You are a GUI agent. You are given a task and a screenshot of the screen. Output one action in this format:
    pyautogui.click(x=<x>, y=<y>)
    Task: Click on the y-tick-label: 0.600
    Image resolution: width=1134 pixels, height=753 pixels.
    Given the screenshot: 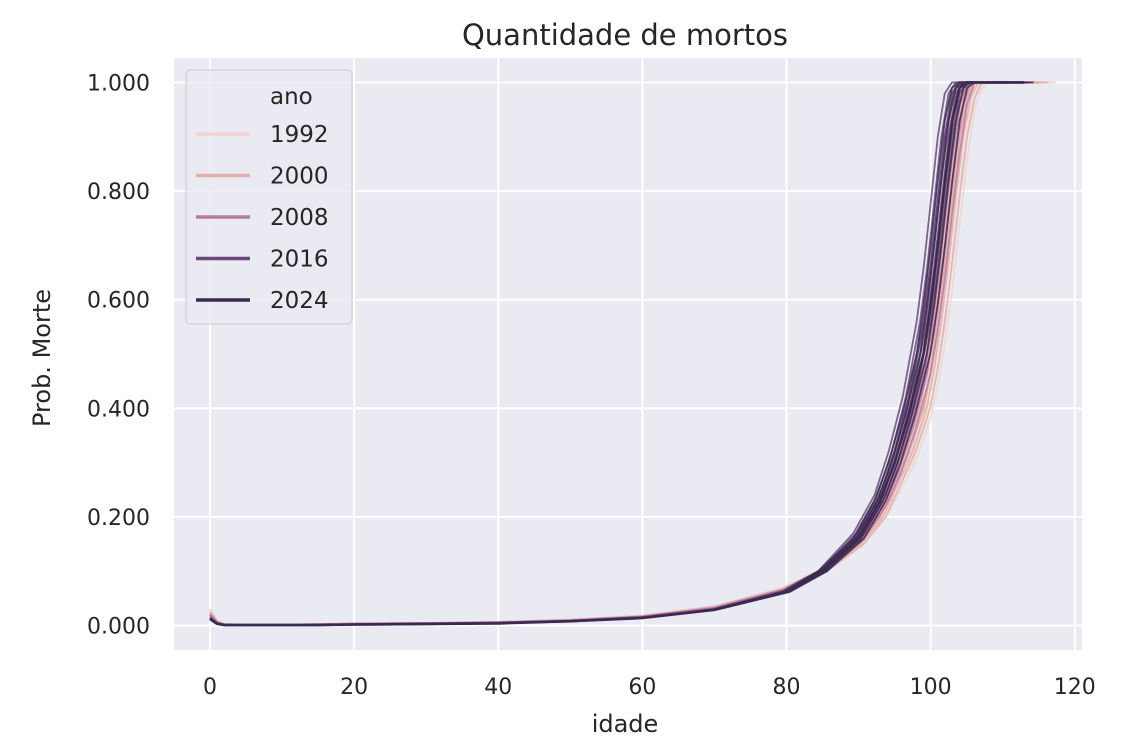 What is the action you would take?
    pyautogui.click(x=118, y=301)
    